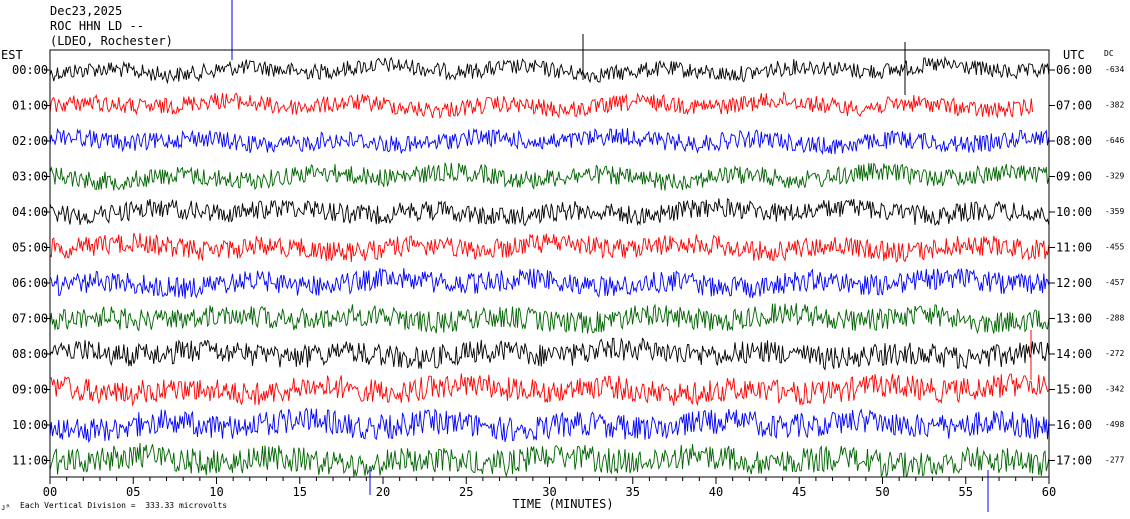  I want to click on logo-mark: ᴊᴿ, so click(6, 507).